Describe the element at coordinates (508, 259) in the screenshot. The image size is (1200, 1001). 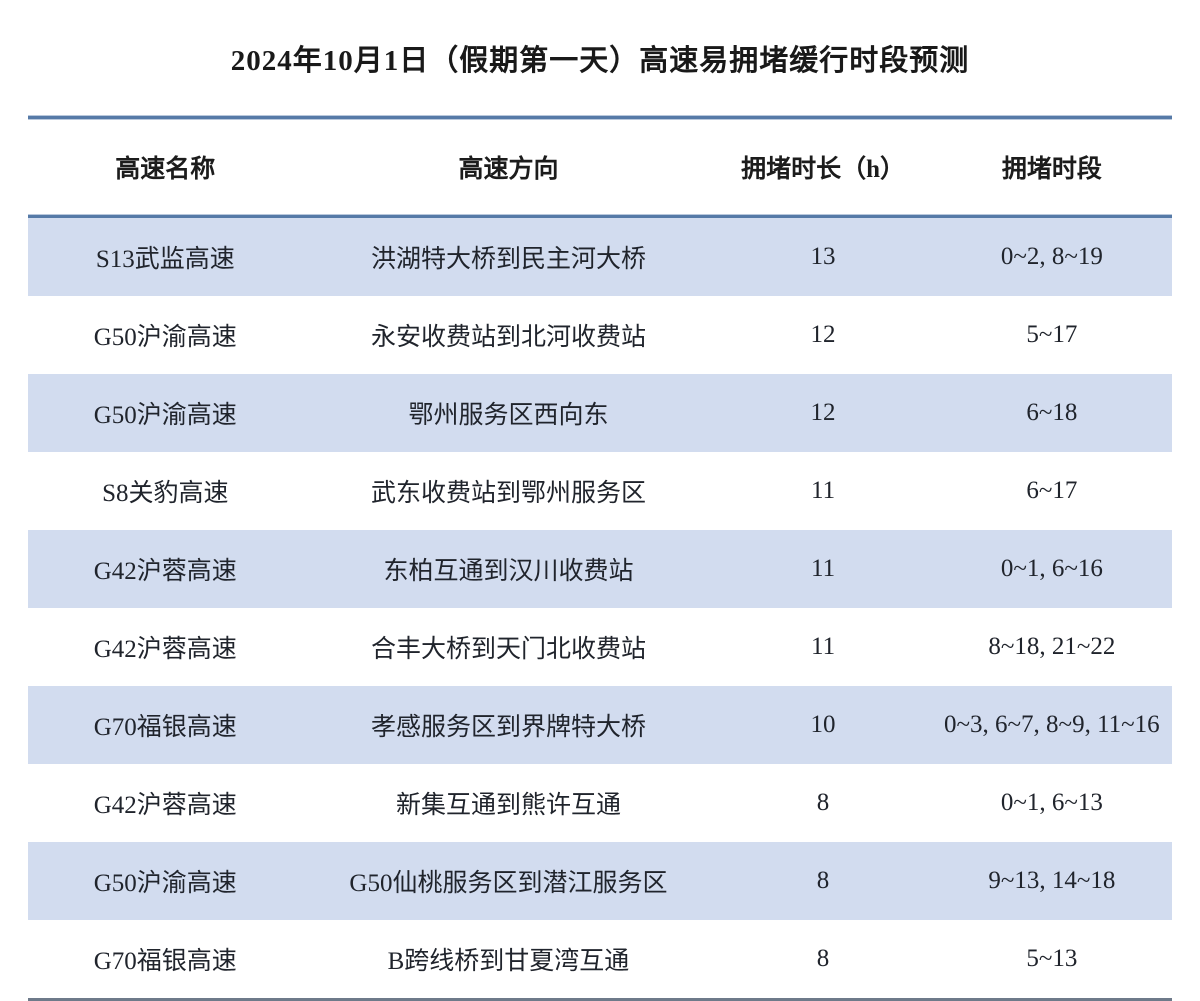
I see `table-cell: 洪湖特大桥到民主河大桥` at that location.